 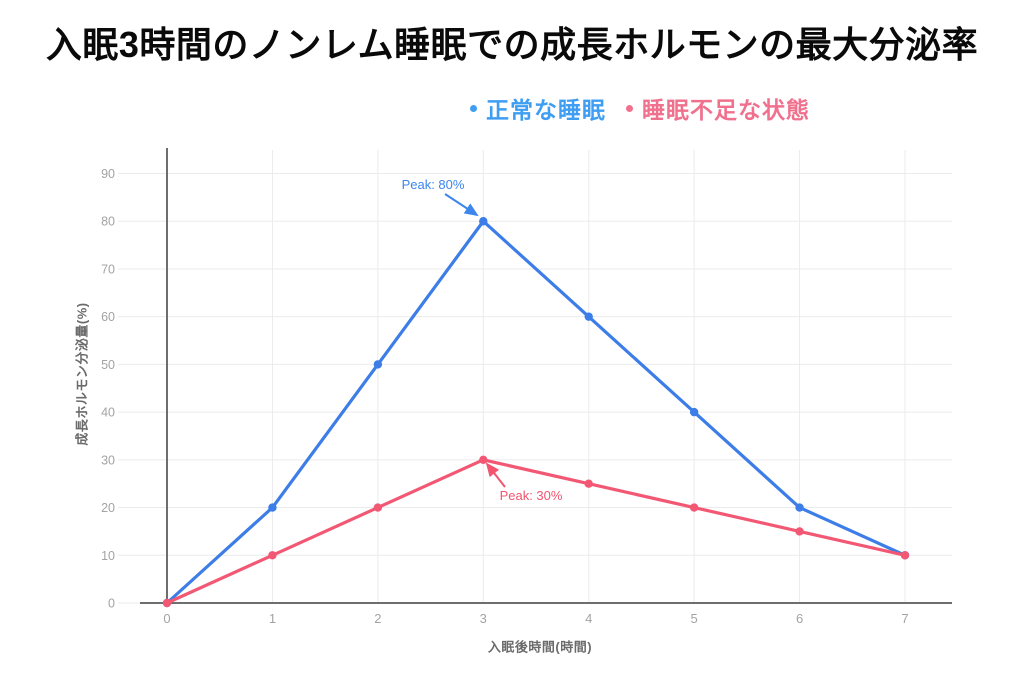 What do you see at coordinates (108, 269) in the screenshot?
I see `y-tick-label: 70` at bounding box center [108, 269].